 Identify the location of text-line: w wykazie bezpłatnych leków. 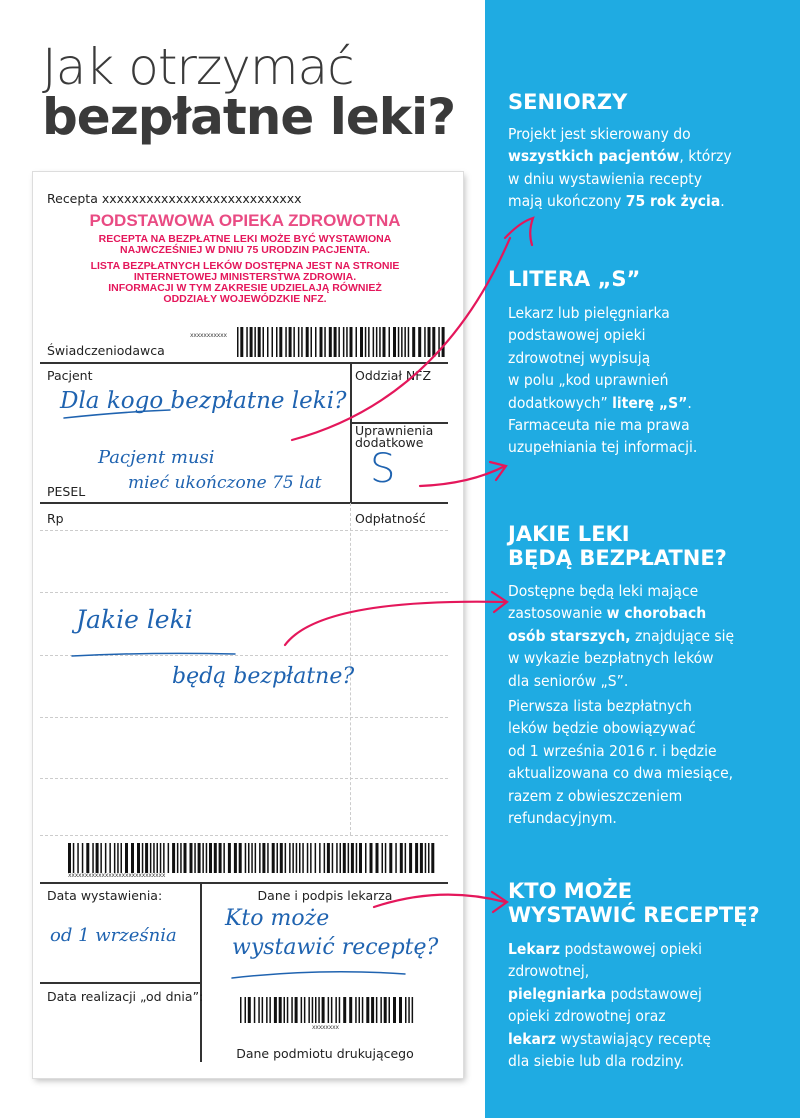
(621, 658).